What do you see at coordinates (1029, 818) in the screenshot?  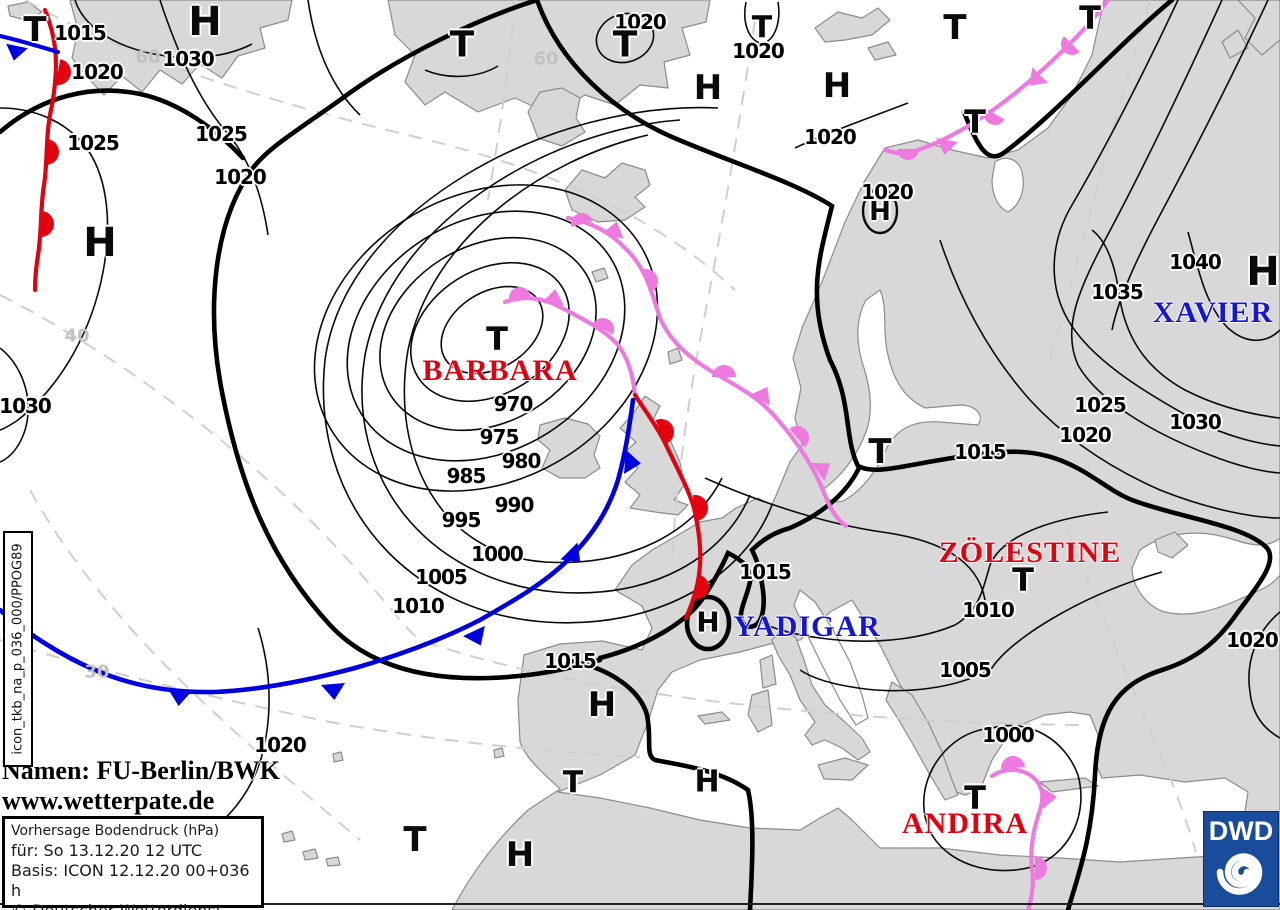 I see `occluded-front-andira-symbols` at bounding box center [1029, 818].